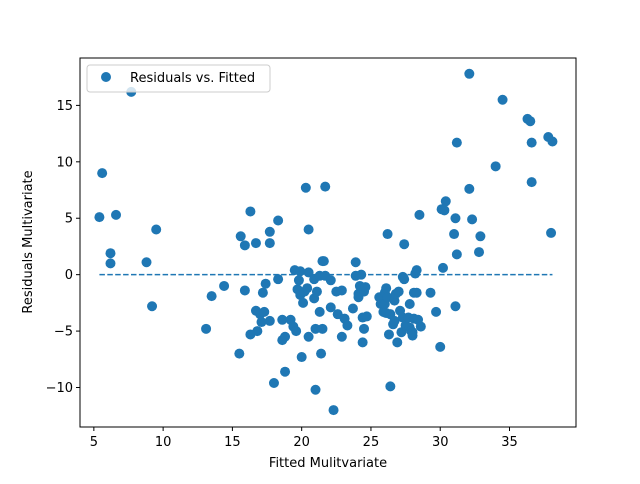  What do you see at coordinates (192, 78) in the screenshot?
I see `legend-label: Residuals vs. Fitted` at bounding box center [192, 78].